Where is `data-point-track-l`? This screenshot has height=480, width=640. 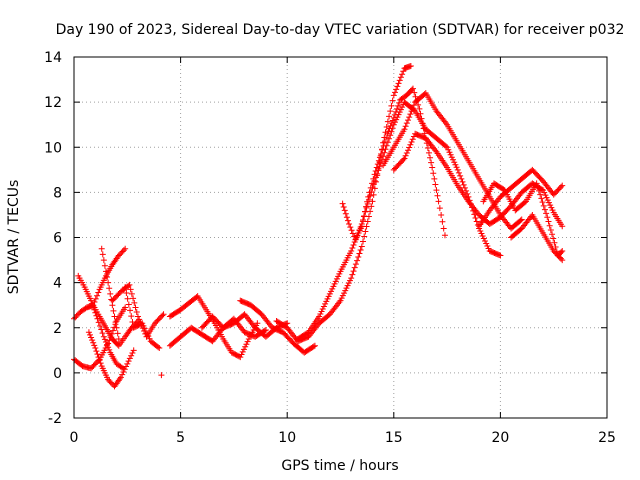
data-point-track-l is located at coordinates (313, 346).